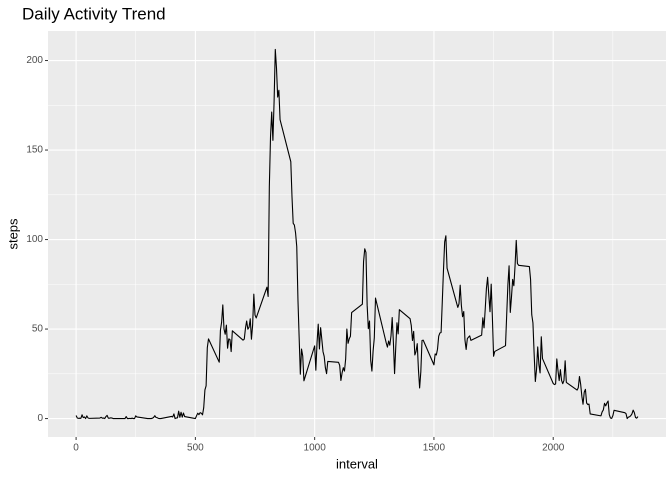 This screenshot has width=672, height=480. Describe the element at coordinates (94, 13) in the screenshot. I see `chart-title: Daily Activity Trend` at that location.